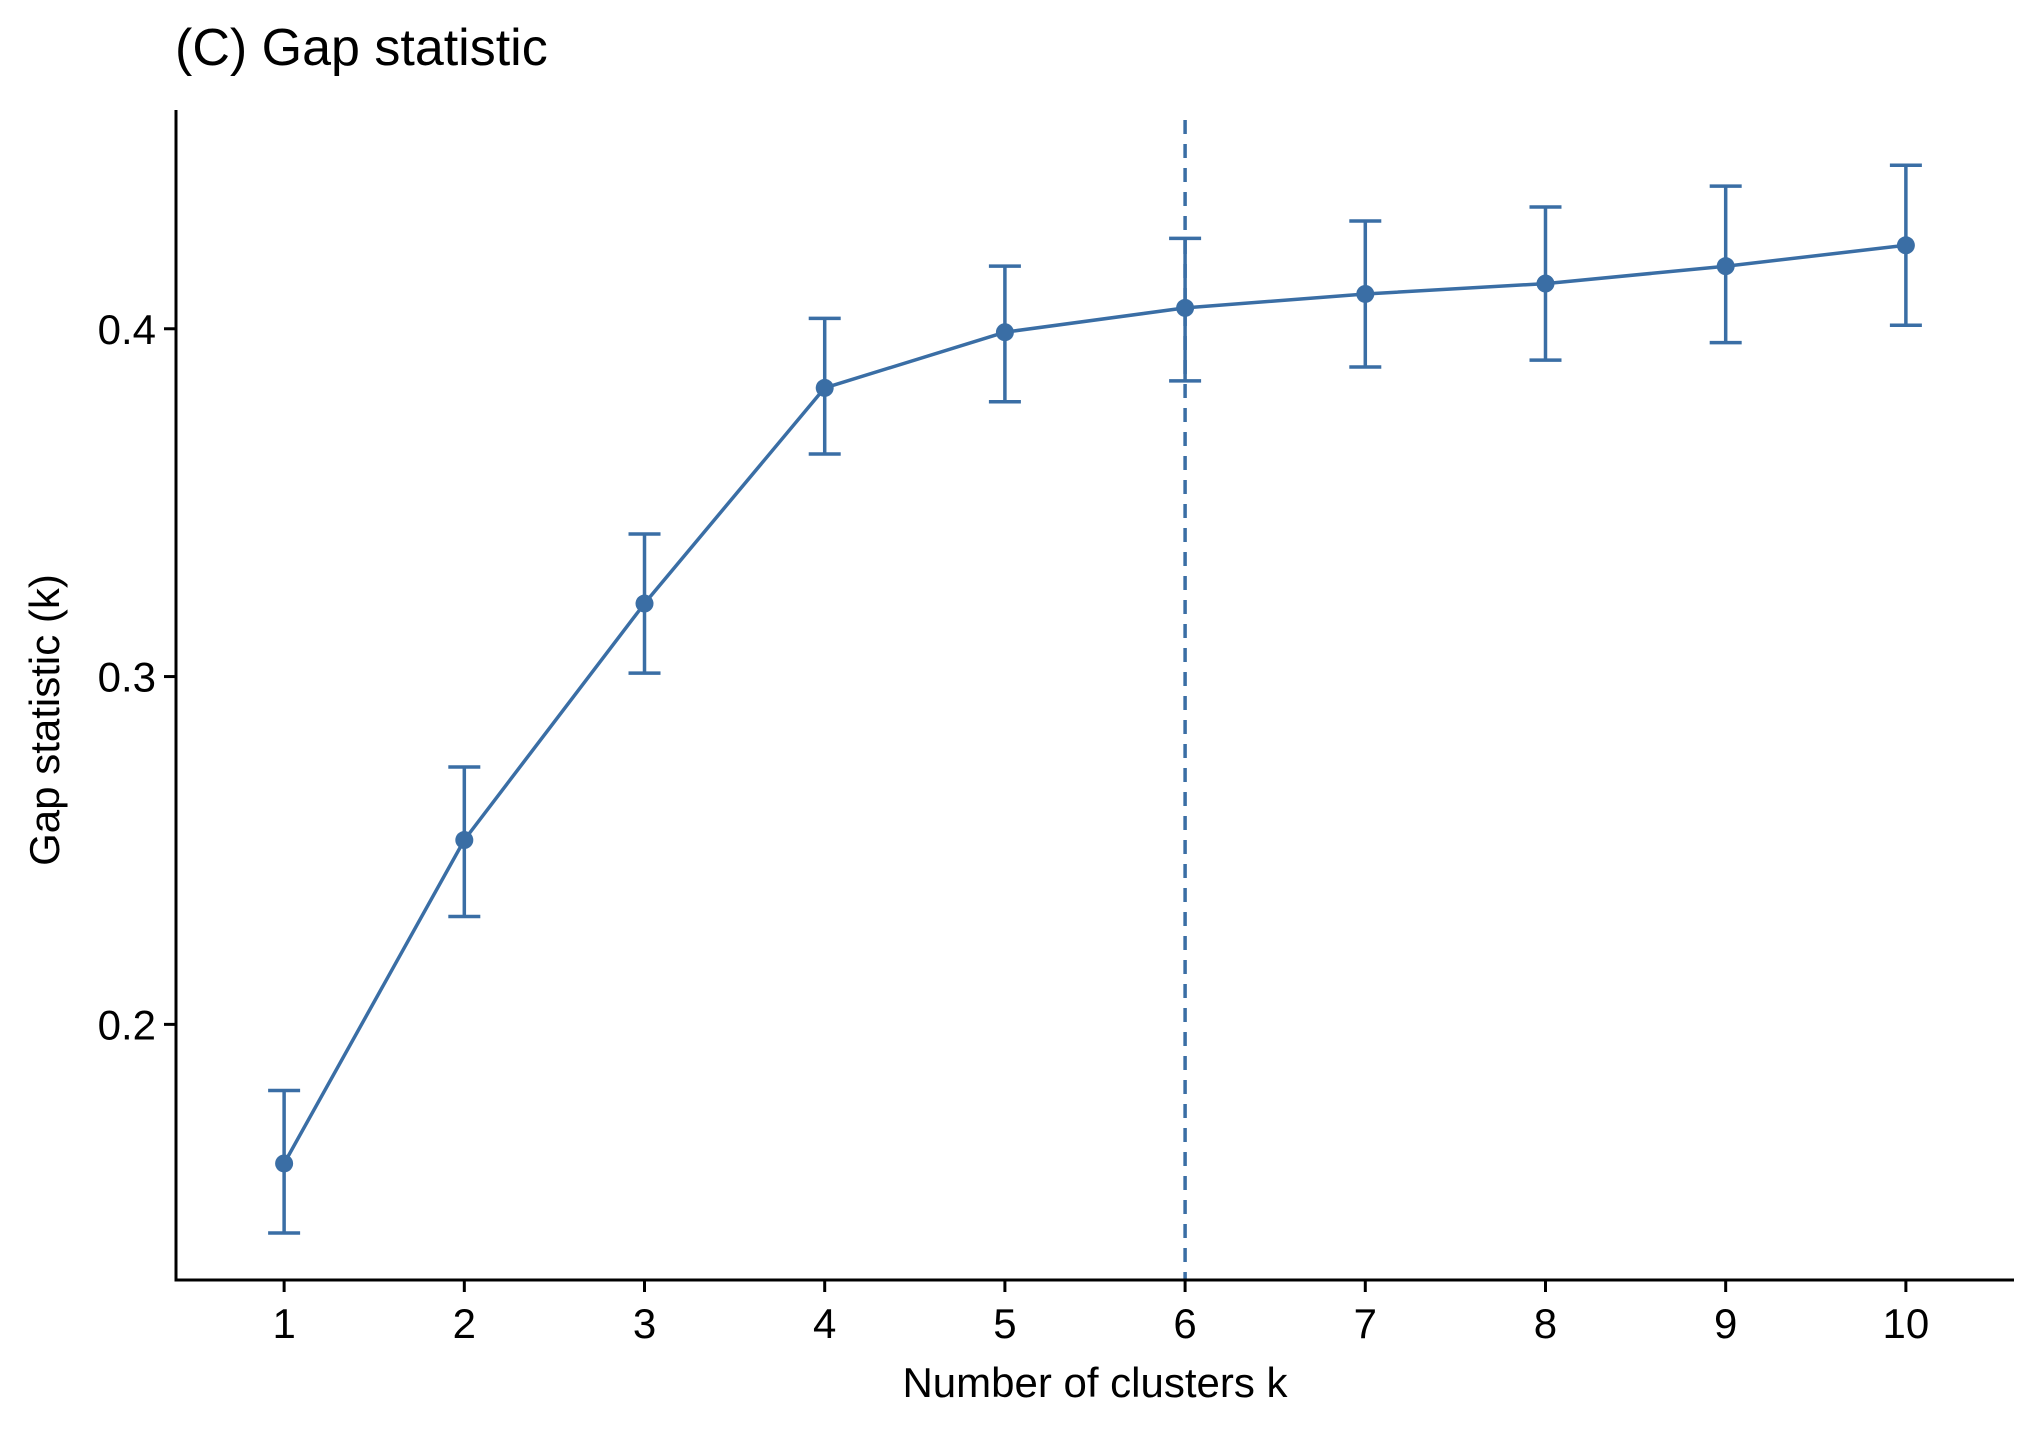  Describe the element at coordinates (1185, 307) in the screenshot. I see `data-point-k6` at that location.